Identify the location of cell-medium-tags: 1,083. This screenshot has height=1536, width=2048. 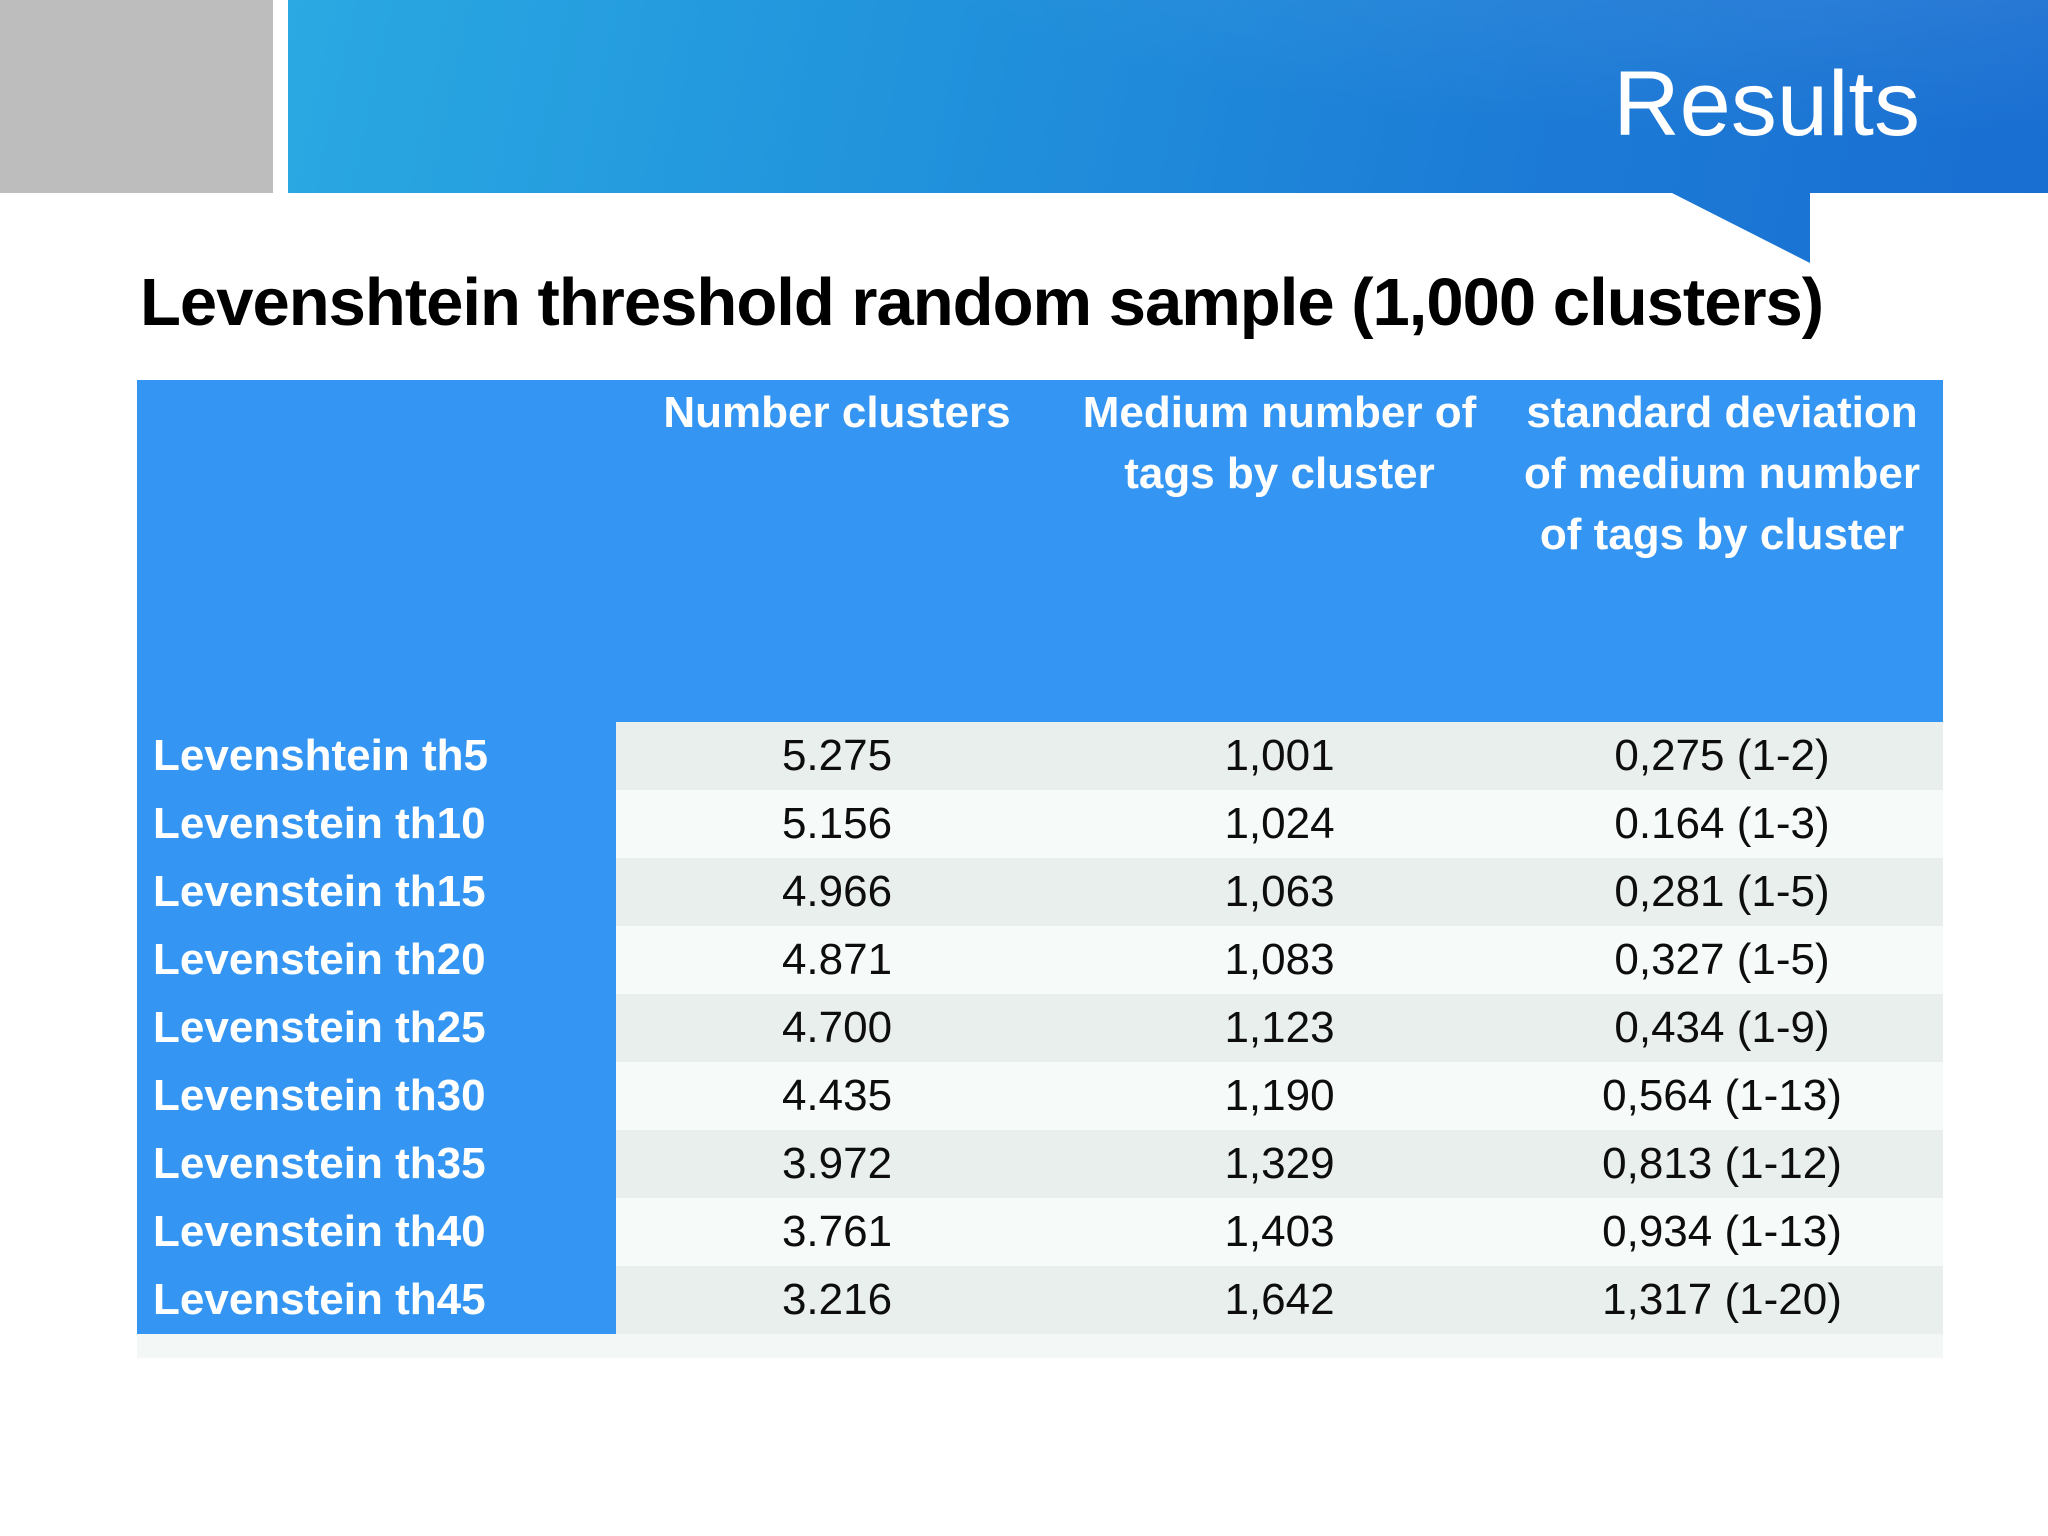
(1279, 960).